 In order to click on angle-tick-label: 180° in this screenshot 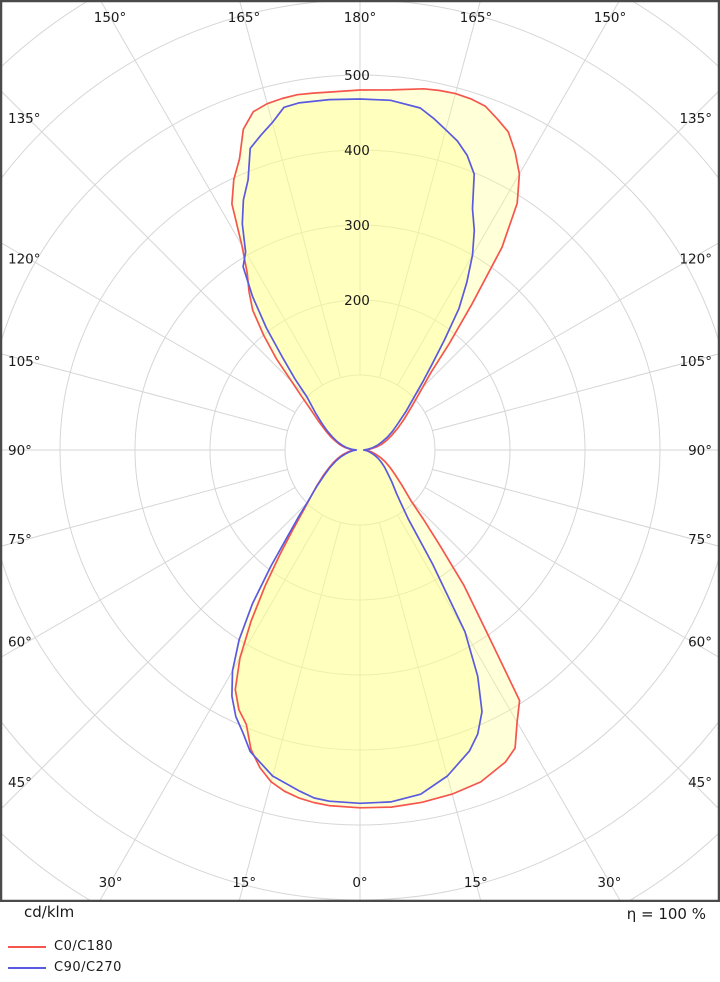, I will do `click(360, 18)`.